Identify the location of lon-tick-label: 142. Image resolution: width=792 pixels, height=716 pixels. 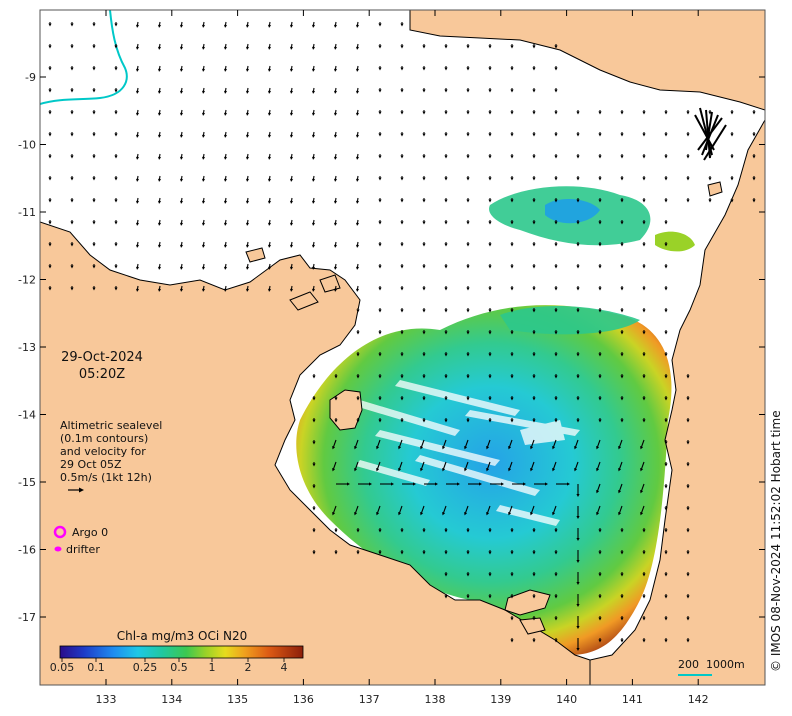
(698, 699).